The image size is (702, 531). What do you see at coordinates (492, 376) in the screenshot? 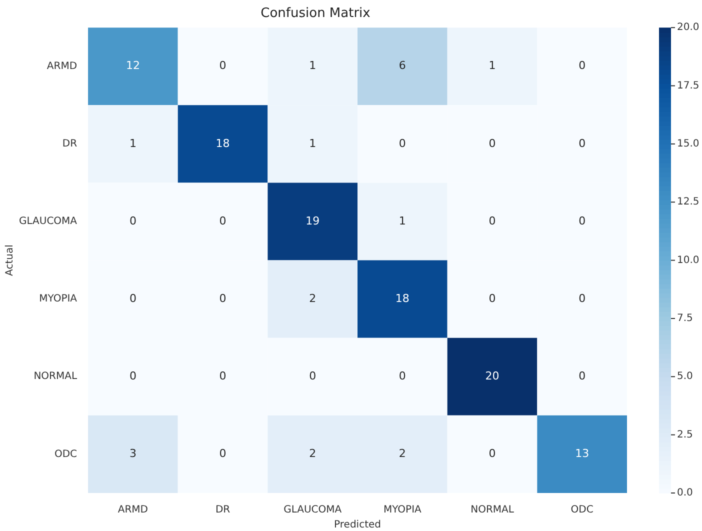
I see `data-label: 20` at bounding box center [492, 376].